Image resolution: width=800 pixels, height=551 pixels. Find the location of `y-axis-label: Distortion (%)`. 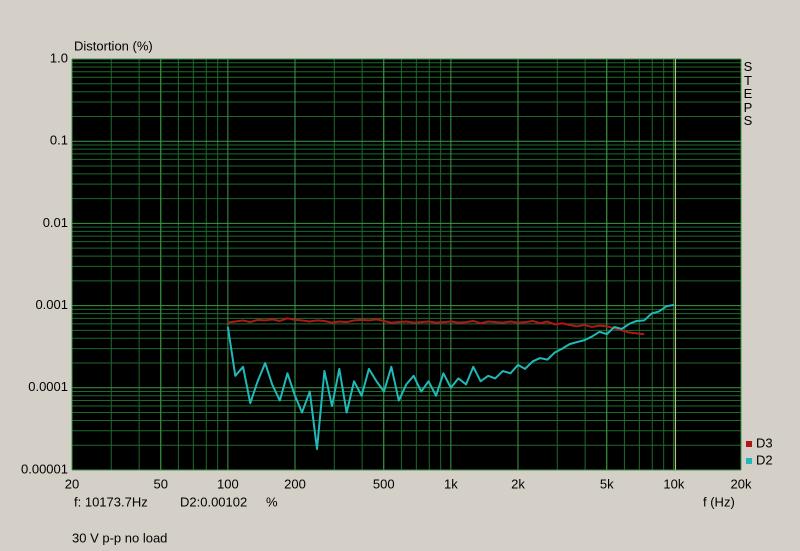

y-axis-label: Distortion (%) is located at coordinates (113, 45).